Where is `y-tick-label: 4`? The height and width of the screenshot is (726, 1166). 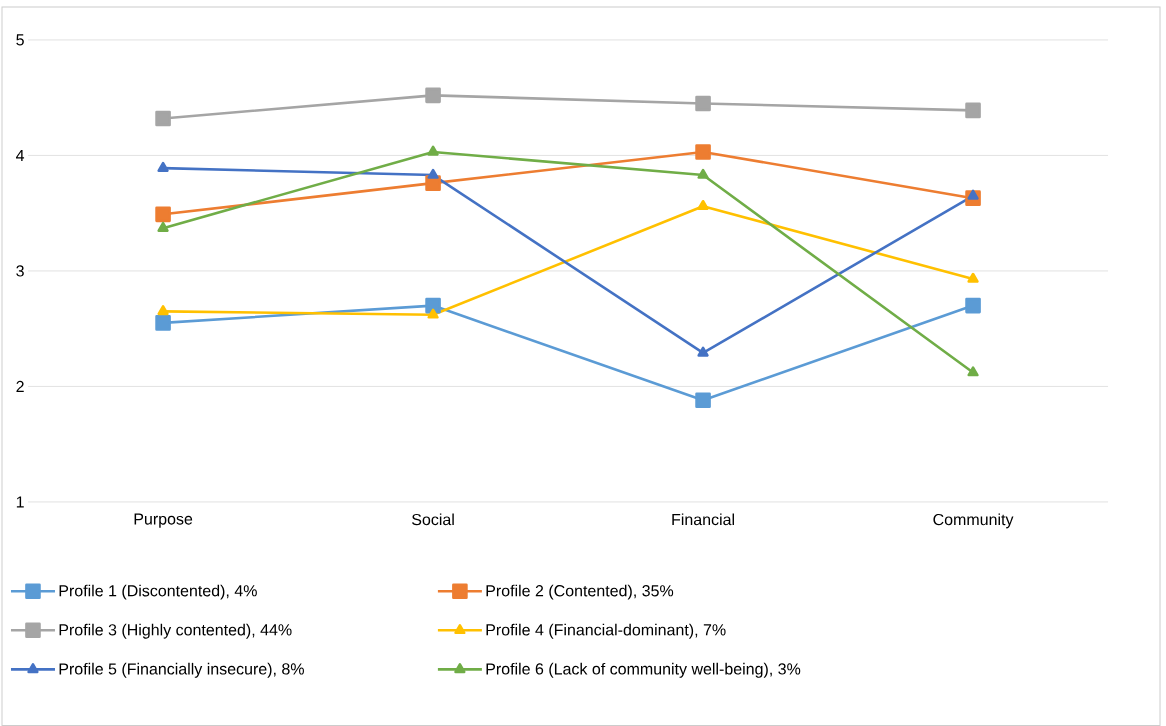 y-tick-label: 4 is located at coordinates (20, 155).